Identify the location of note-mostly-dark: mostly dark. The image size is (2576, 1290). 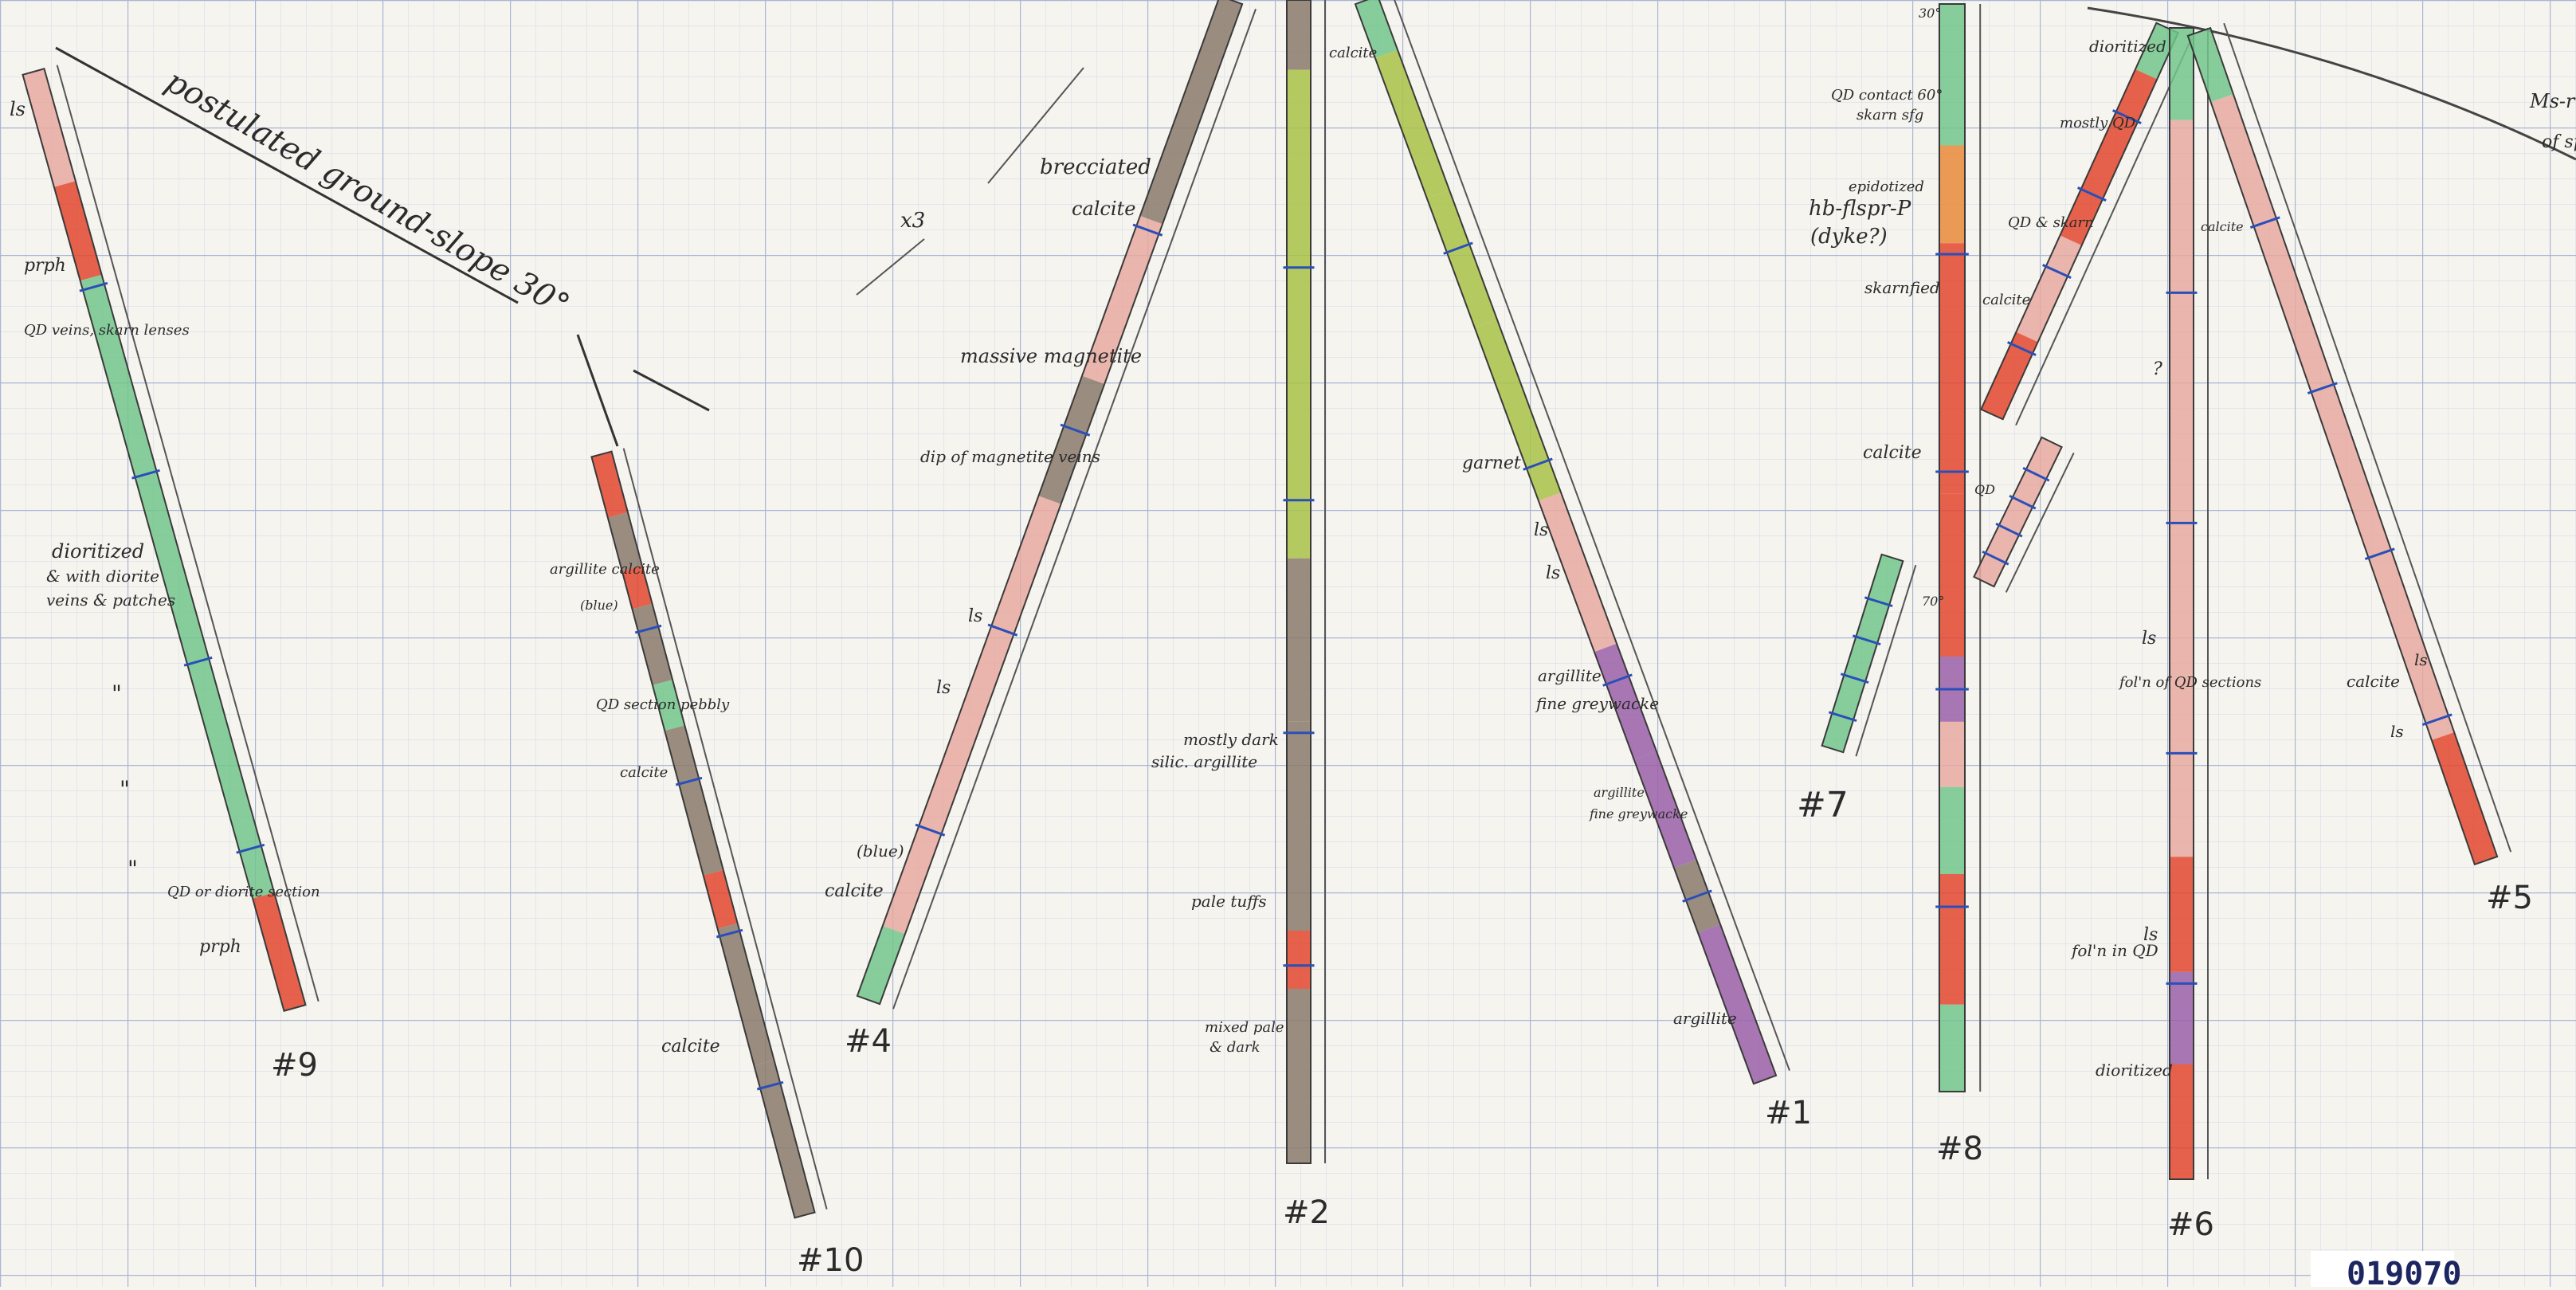
(1231, 739).